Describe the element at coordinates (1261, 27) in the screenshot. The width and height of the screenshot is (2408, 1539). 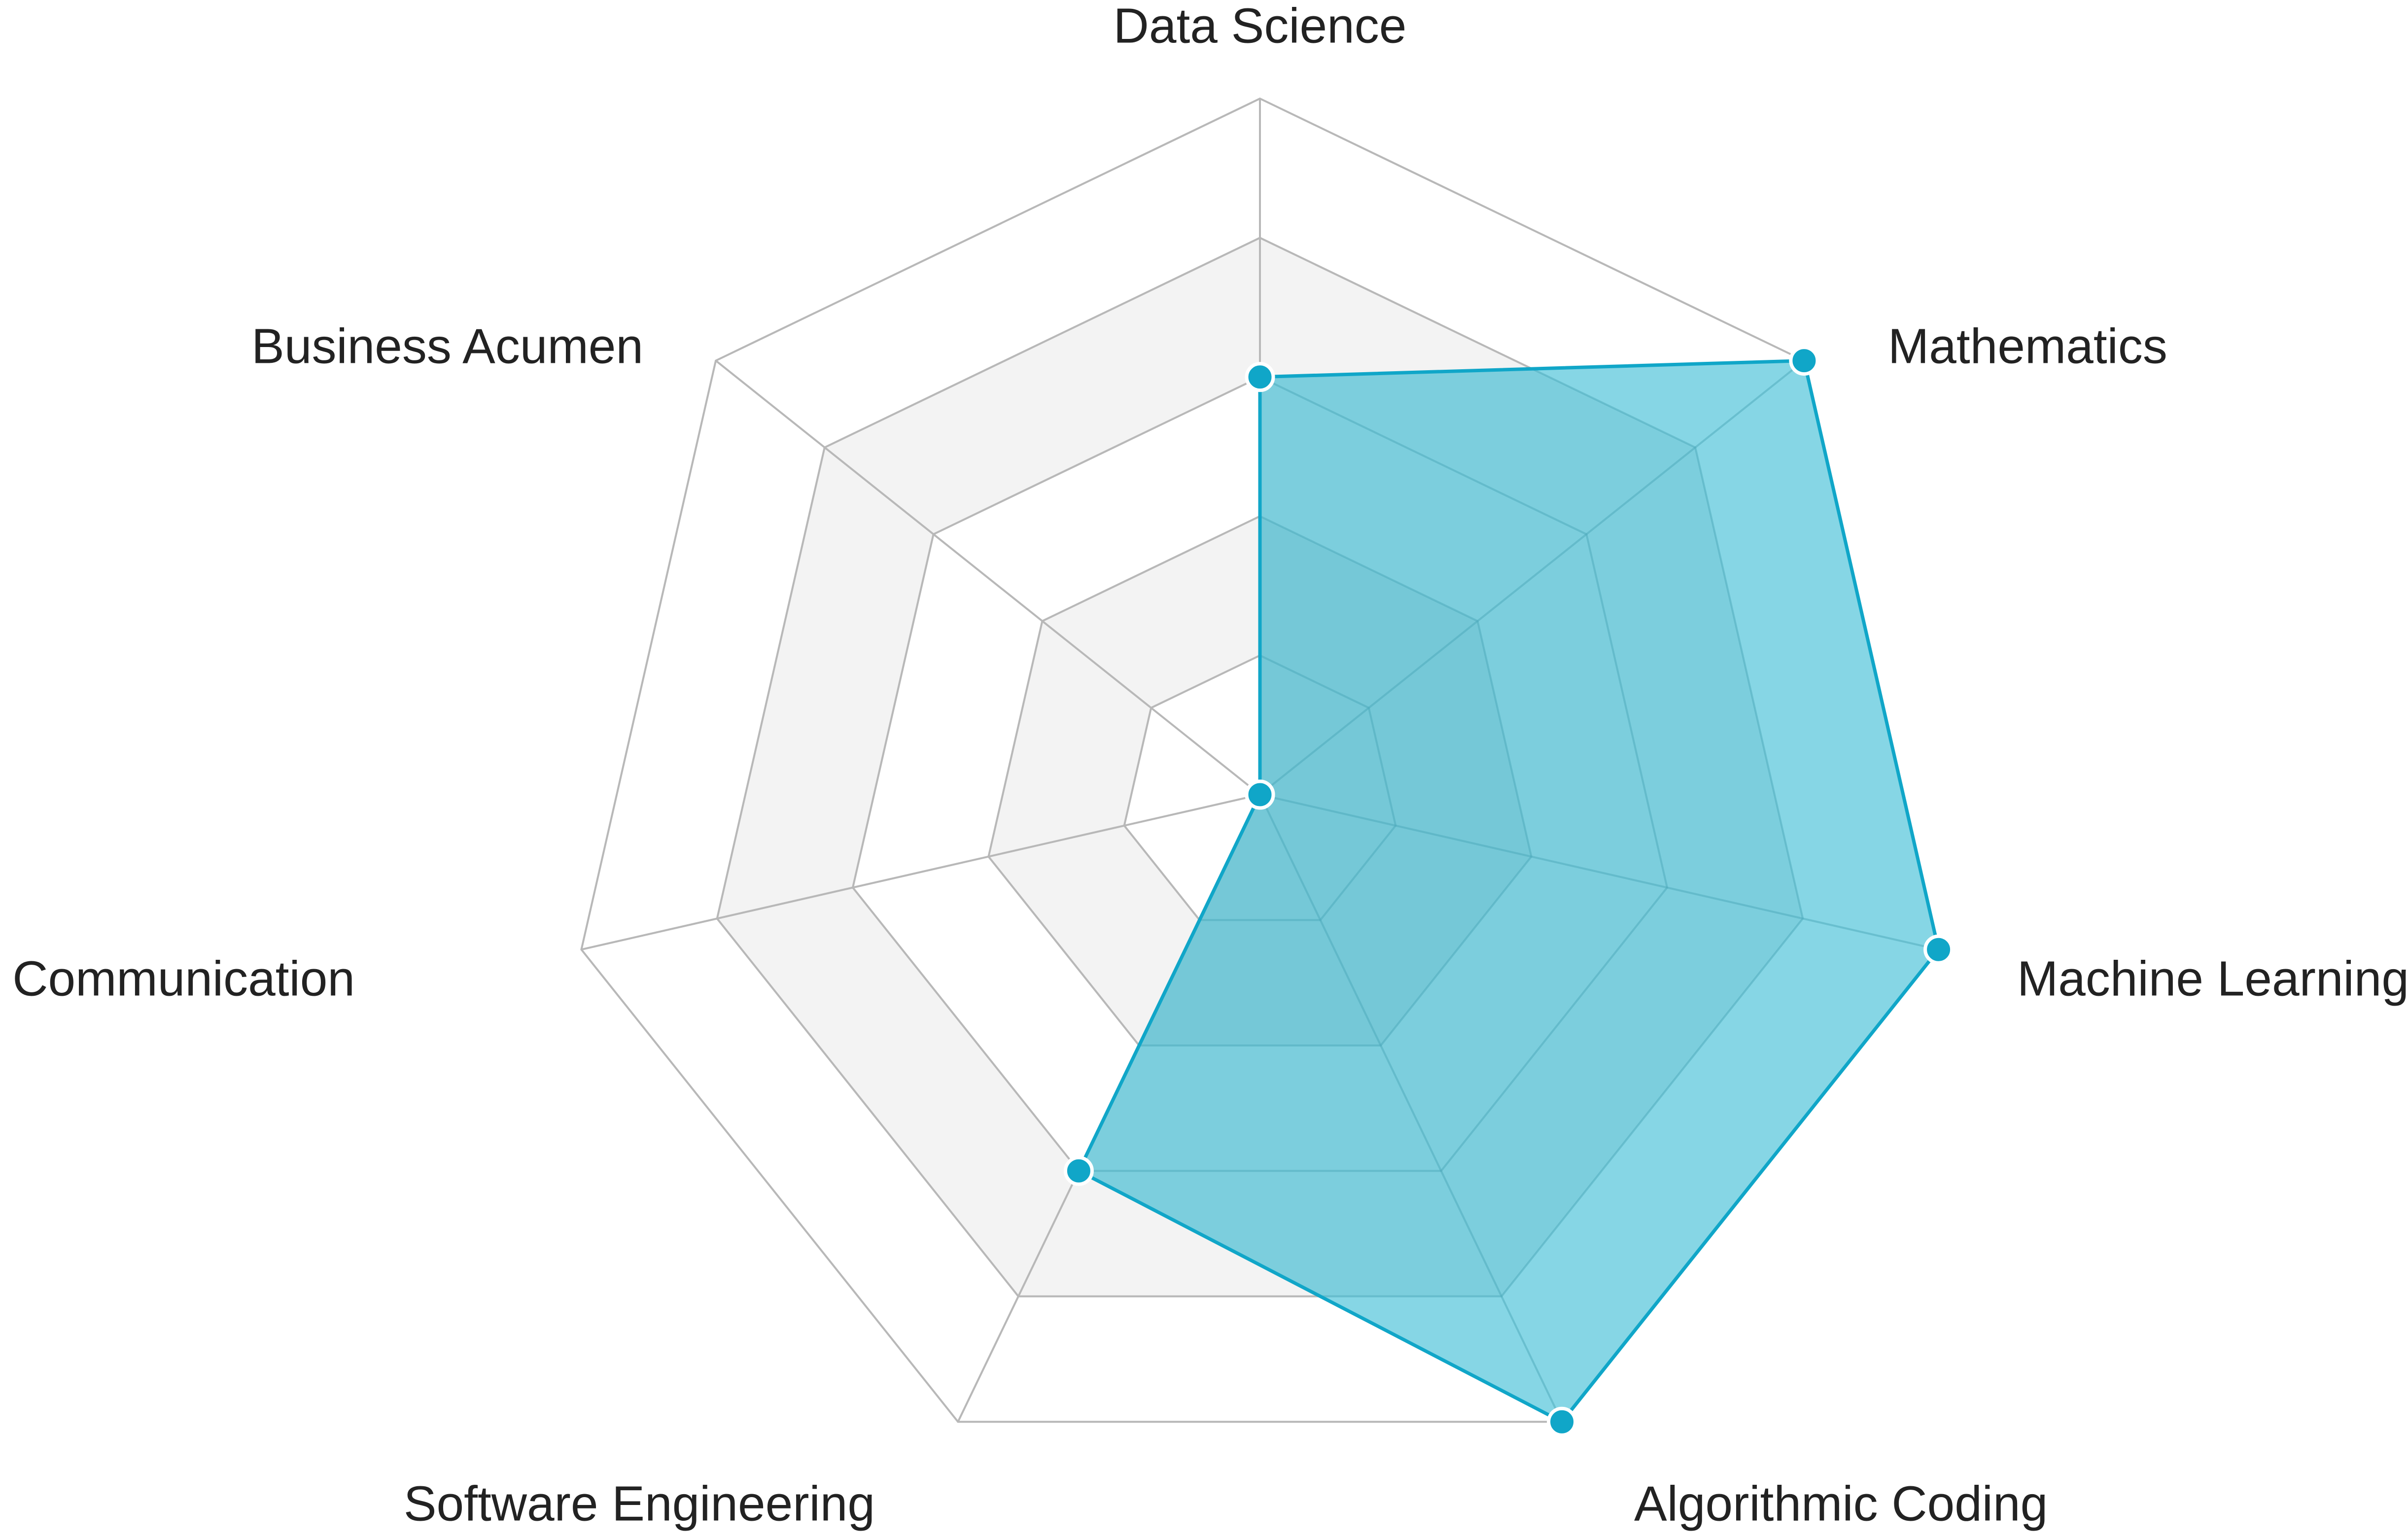
I see `axis-label-data-science: Data Science` at that location.